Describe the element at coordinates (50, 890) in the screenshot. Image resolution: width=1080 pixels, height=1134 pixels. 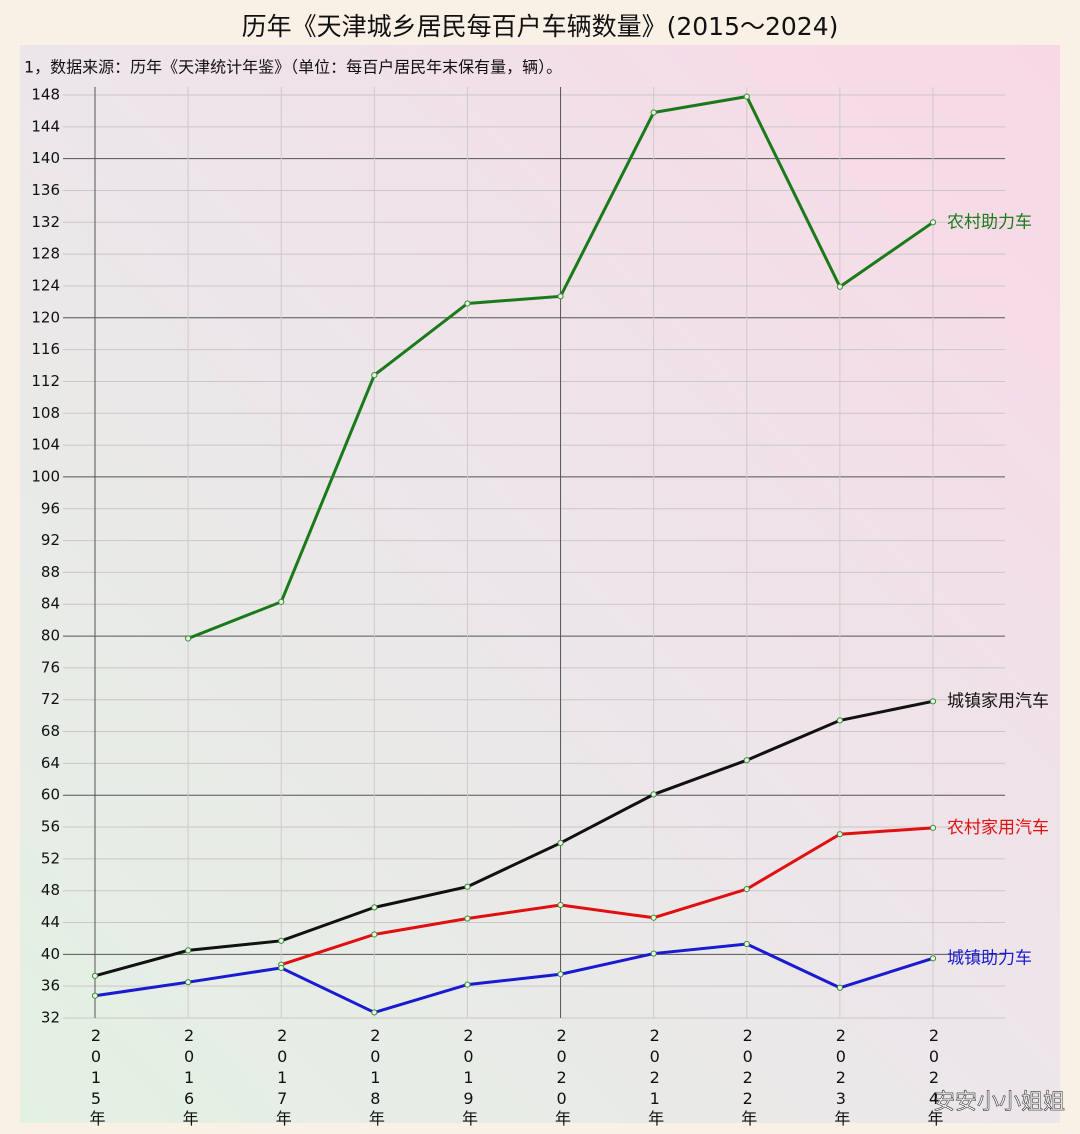
I see `y-tick-label: 48` at that location.